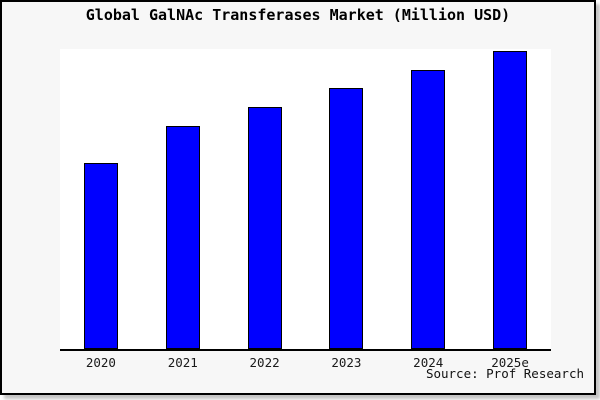 The height and width of the screenshot is (400, 600). I want to click on bar-2021, so click(182, 237).